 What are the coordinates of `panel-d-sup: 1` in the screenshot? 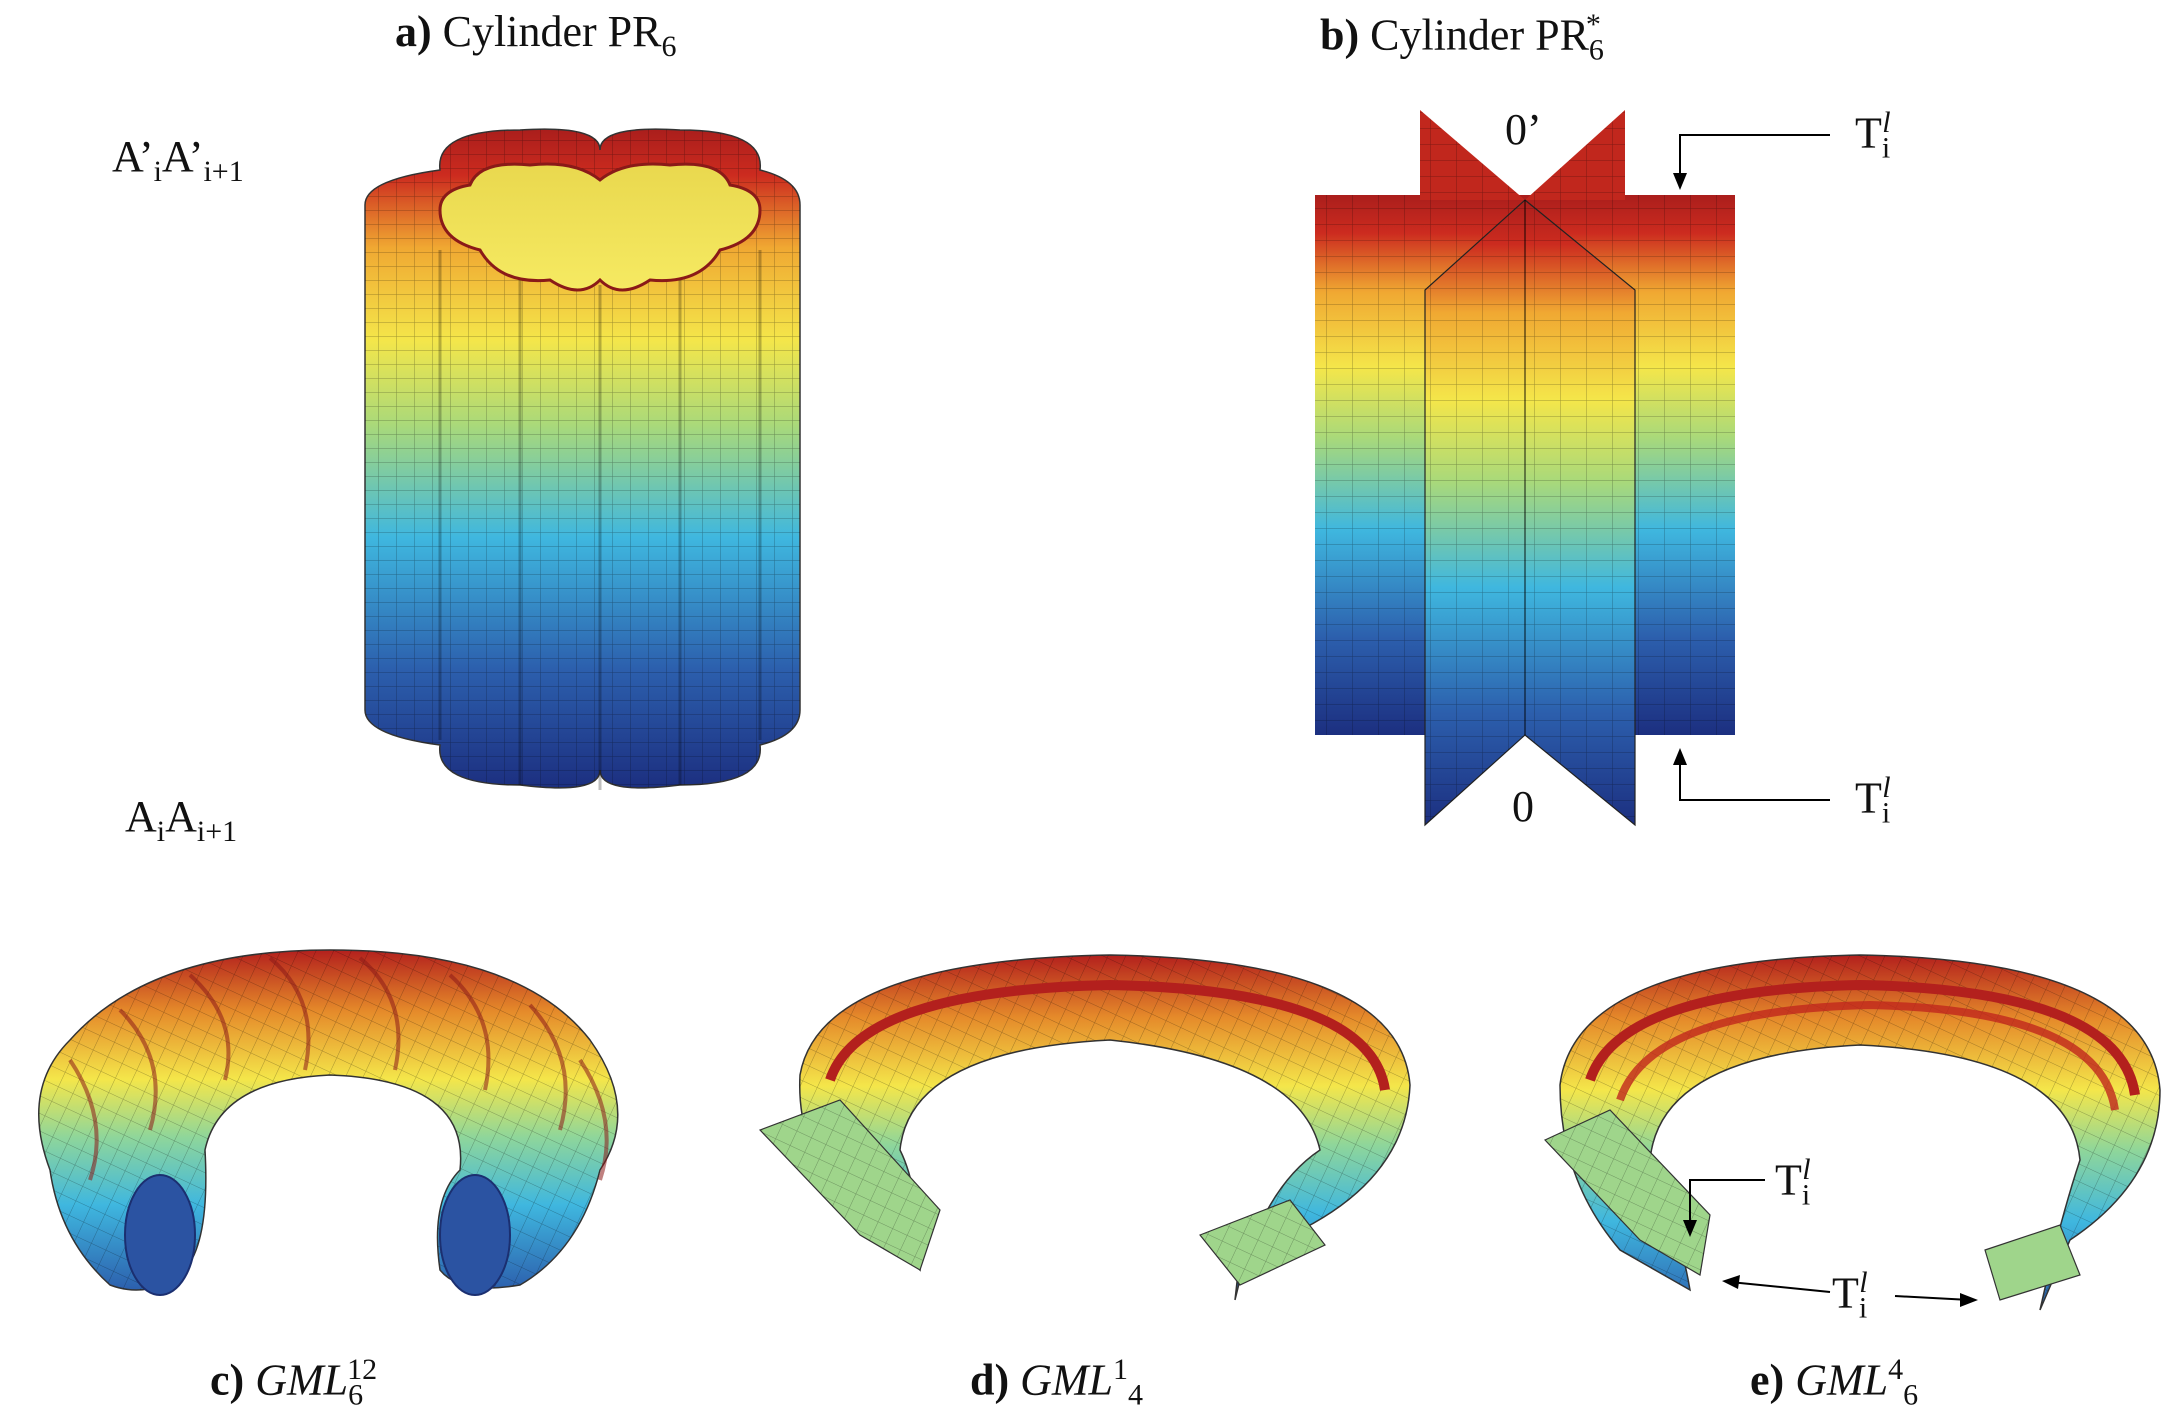 It's located at (1121, 1369).